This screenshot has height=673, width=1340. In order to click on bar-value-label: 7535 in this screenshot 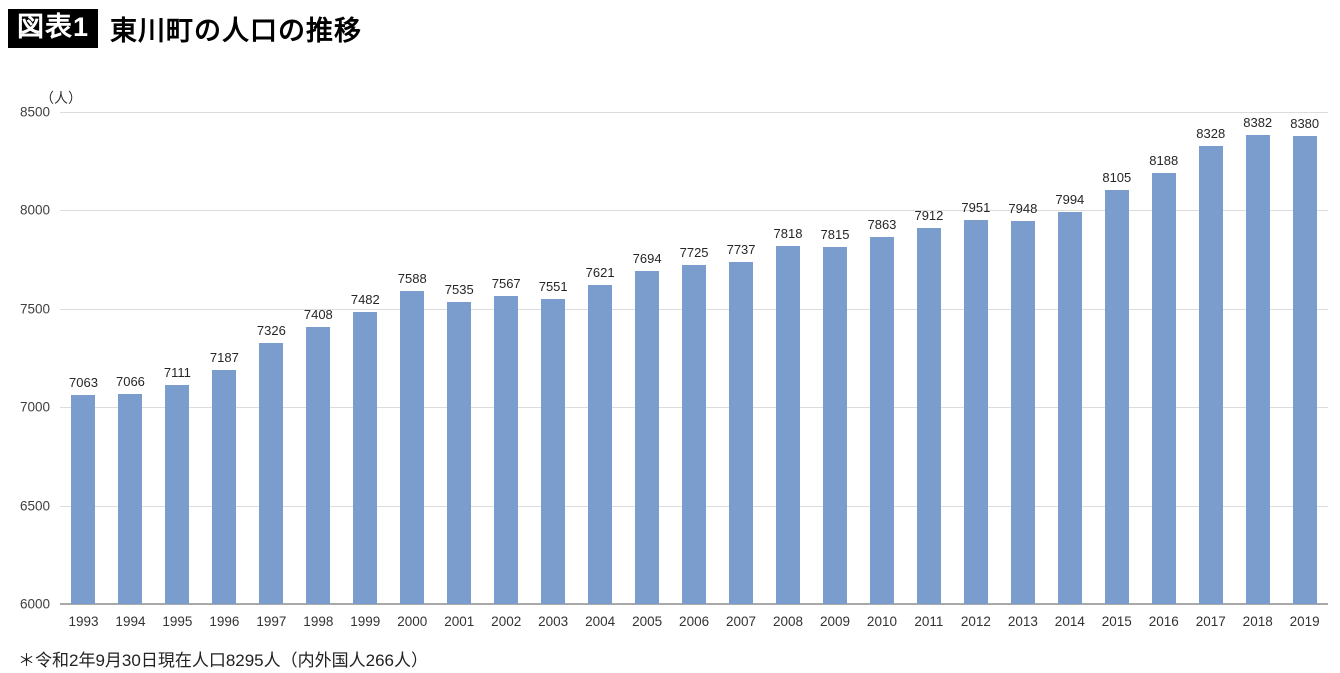, I will do `click(459, 289)`.